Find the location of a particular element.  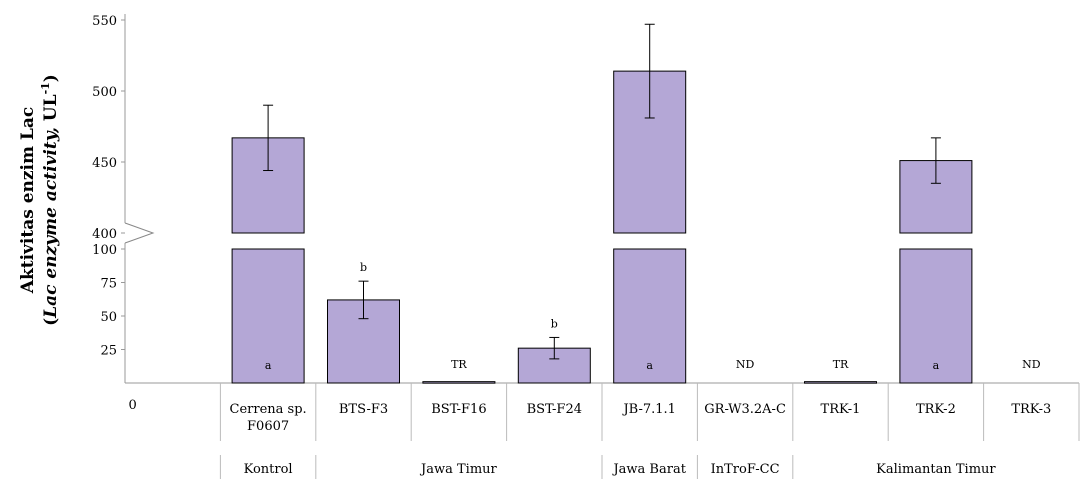

x-tick-label: TRK-1 is located at coordinates (841, 409).